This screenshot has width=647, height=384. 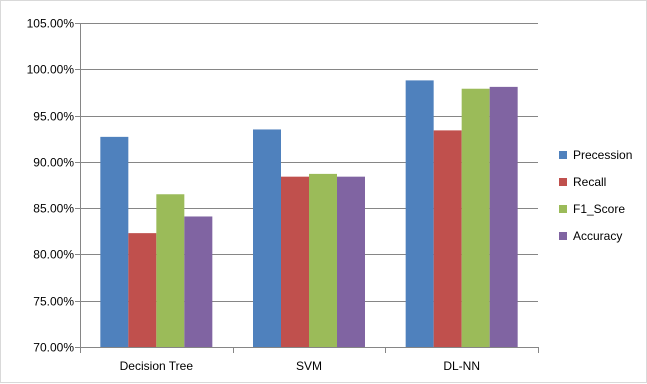 What do you see at coordinates (157, 366) in the screenshot?
I see `x-category-label: Decision Tree` at bounding box center [157, 366].